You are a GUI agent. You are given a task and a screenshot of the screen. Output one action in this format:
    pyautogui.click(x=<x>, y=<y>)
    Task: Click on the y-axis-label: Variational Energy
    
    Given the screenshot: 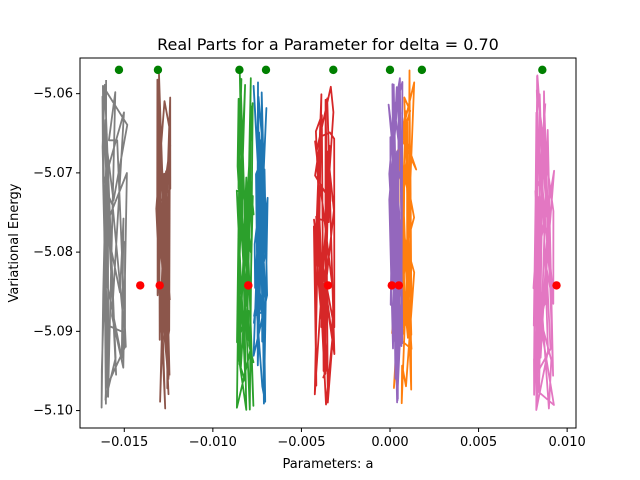 What is the action you would take?
    pyautogui.click(x=14, y=242)
    